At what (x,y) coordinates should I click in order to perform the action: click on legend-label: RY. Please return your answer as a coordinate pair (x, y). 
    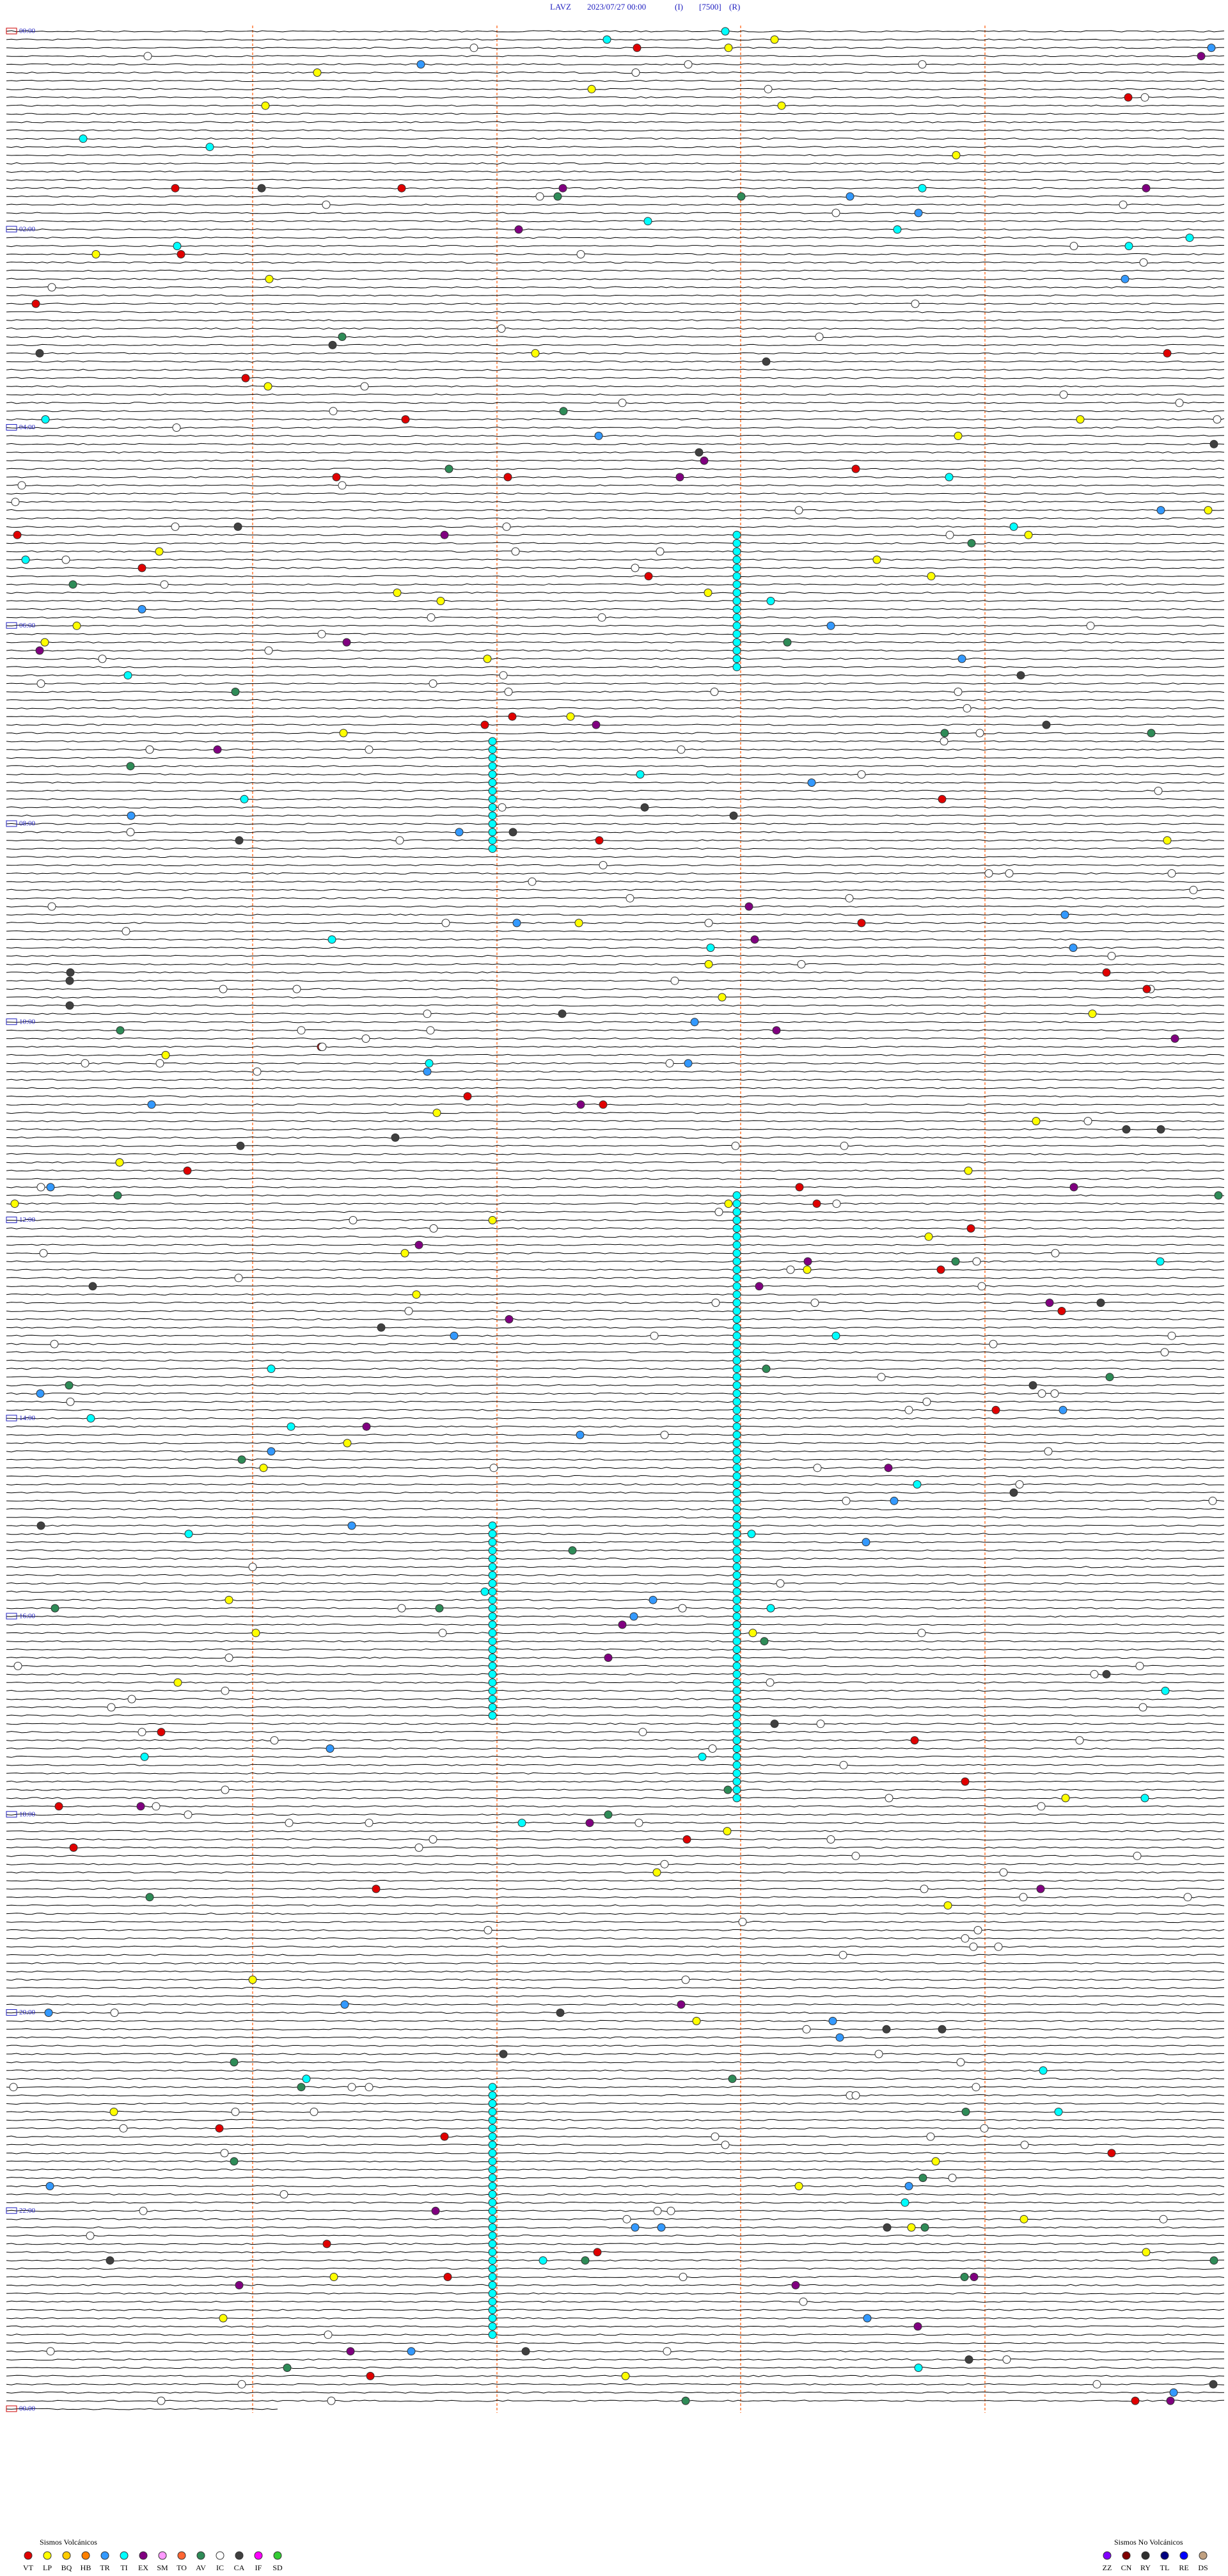
    Looking at the image, I should click on (1145, 2567).